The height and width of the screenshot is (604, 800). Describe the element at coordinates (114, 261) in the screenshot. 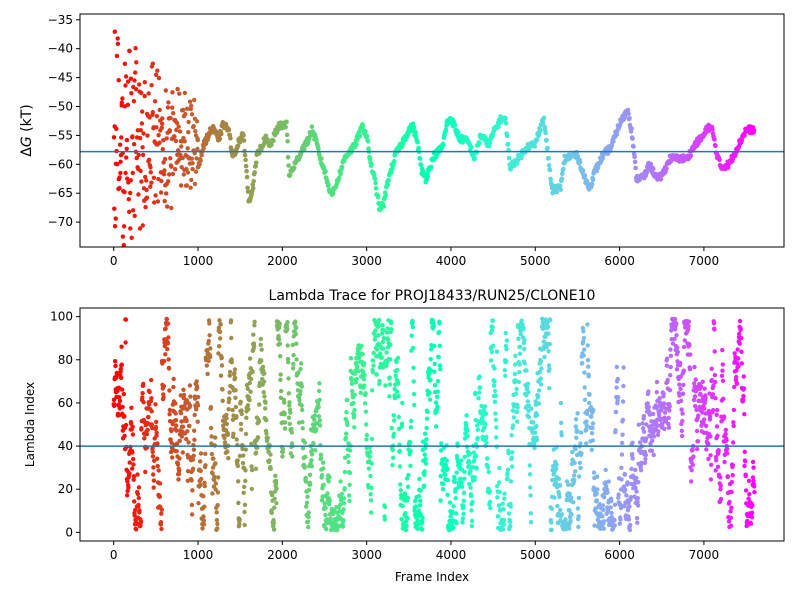

I see `x-tick-label: 0` at that location.